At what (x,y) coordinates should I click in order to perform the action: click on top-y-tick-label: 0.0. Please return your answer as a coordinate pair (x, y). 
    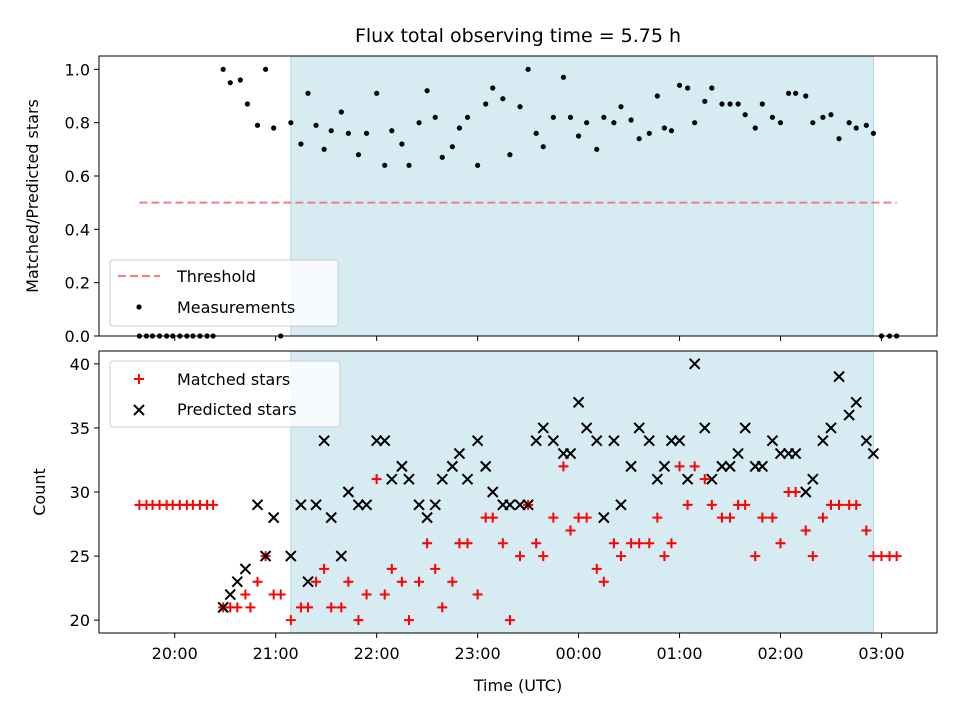
    Looking at the image, I should click on (77, 336).